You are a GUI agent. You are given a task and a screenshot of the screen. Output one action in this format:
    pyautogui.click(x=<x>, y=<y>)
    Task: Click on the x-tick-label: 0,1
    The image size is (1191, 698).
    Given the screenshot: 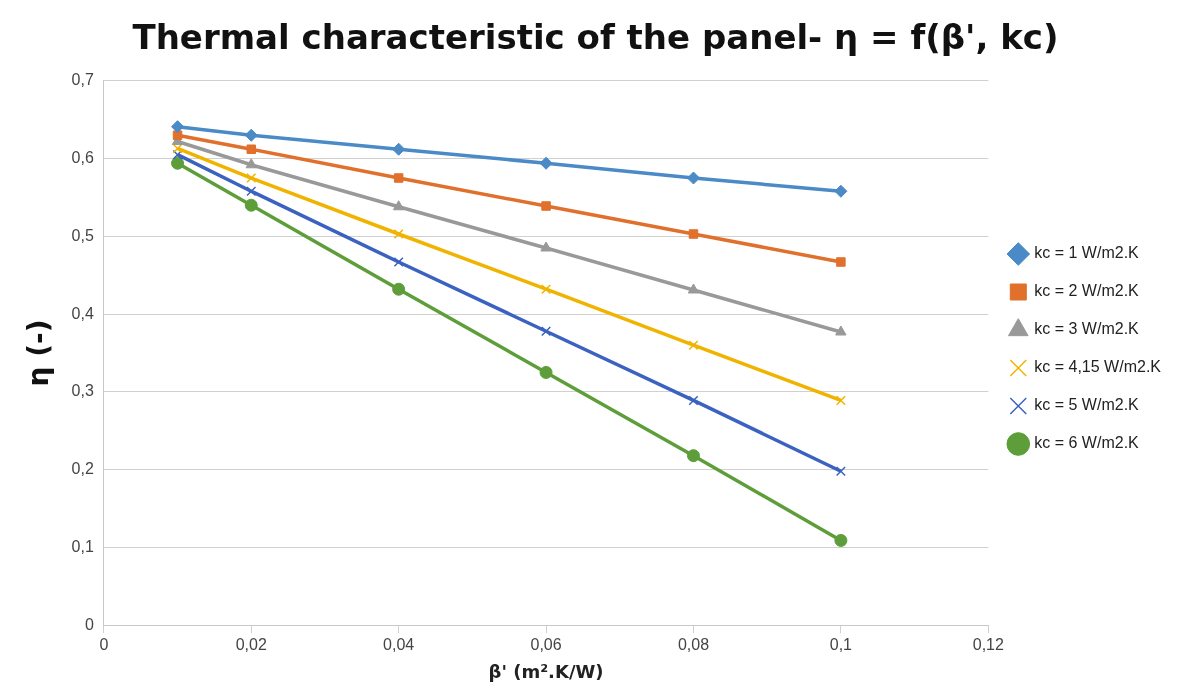 What is the action you would take?
    pyautogui.click(x=841, y=645)
    